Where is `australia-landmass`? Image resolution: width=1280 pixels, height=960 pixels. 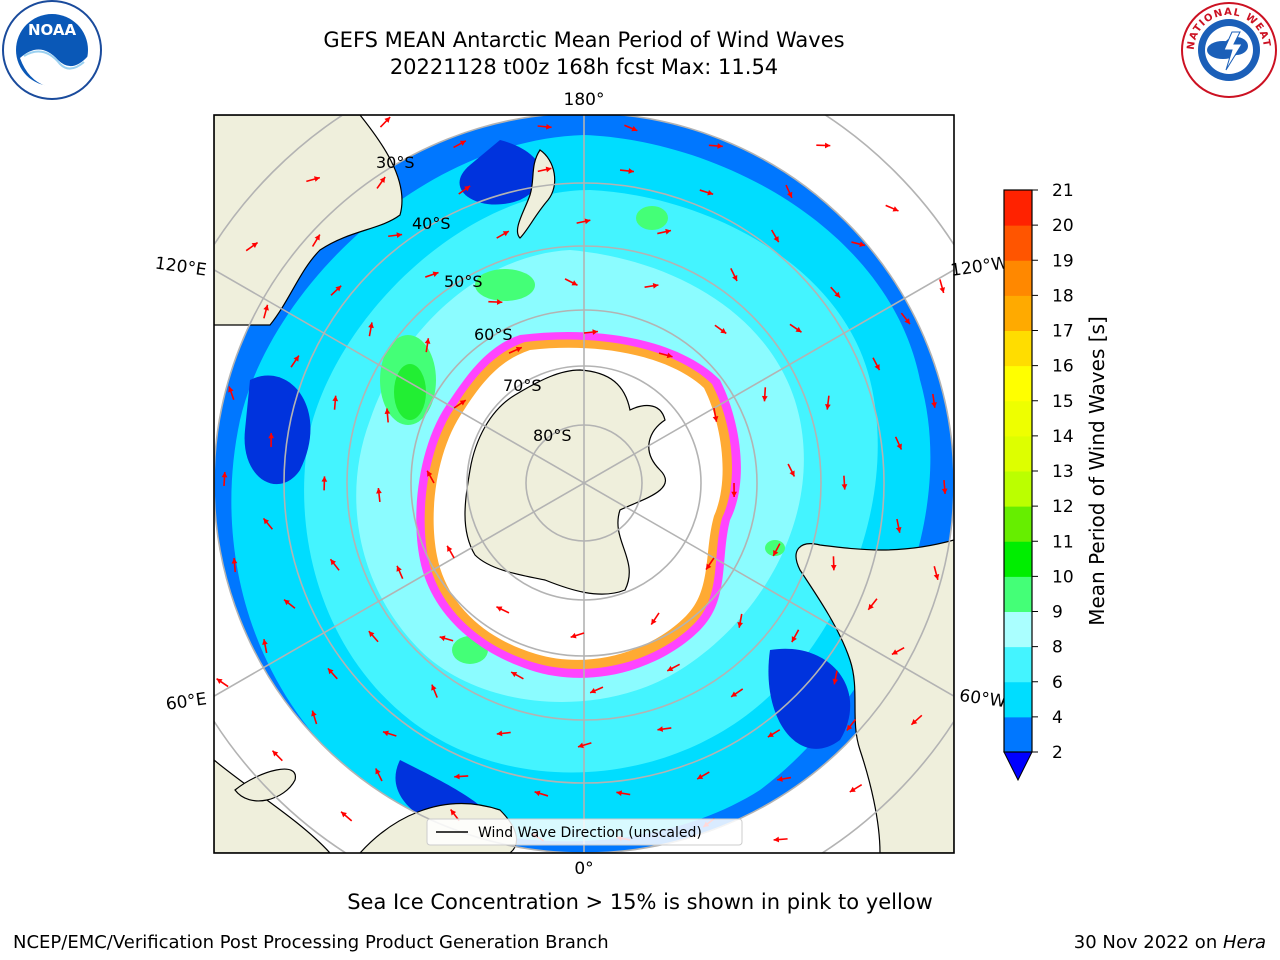 australia-landmass is located at coordinates (308, 220).